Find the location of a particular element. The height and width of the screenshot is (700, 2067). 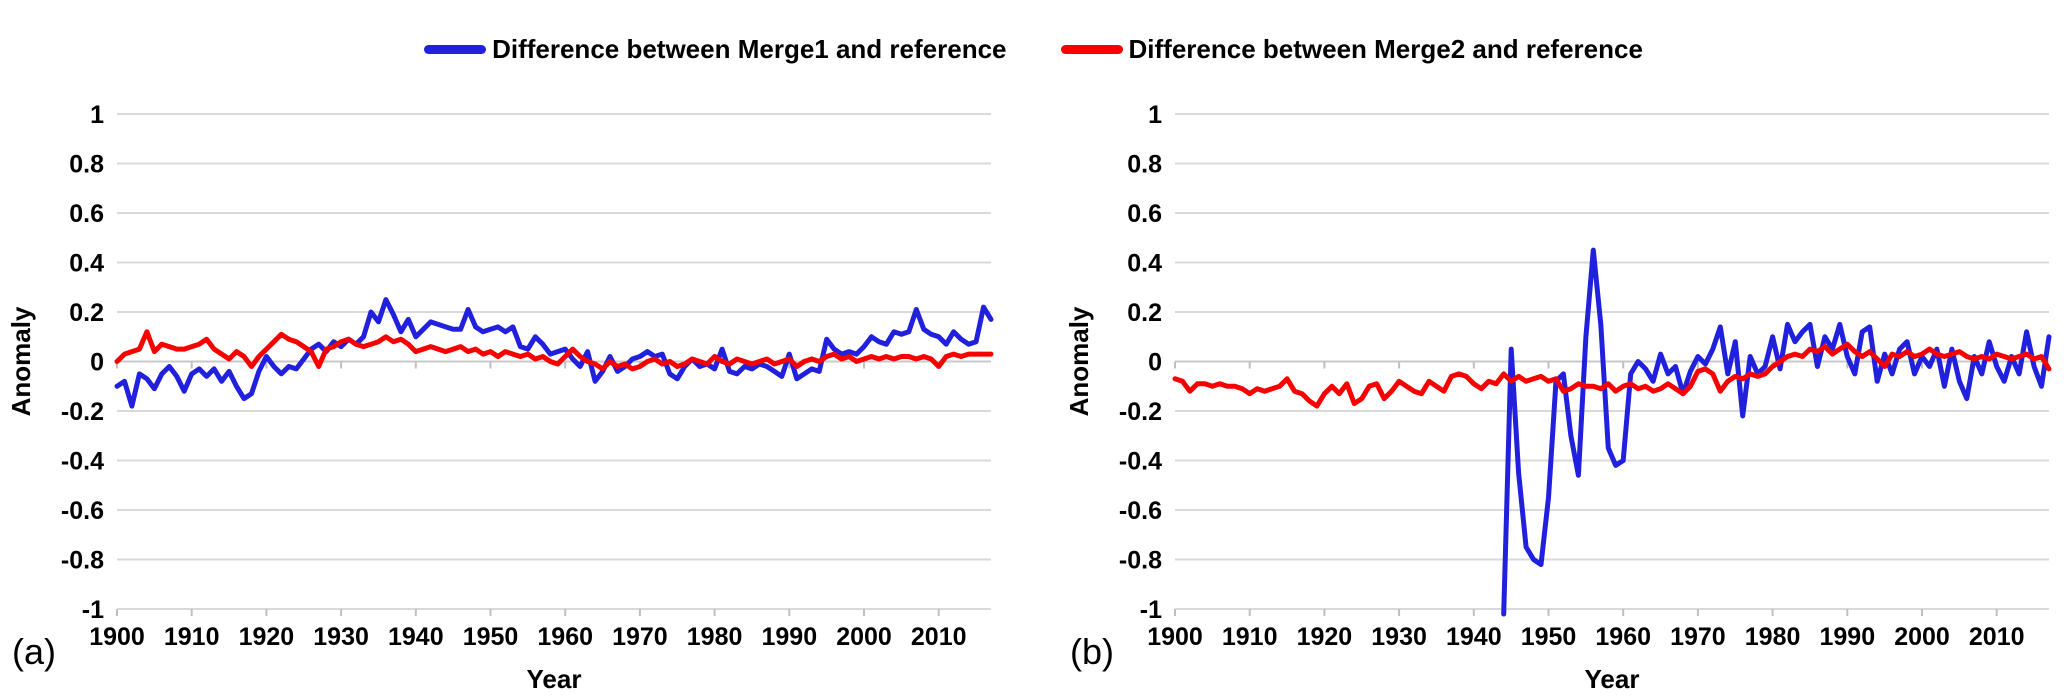

panel-letter: (b) is located at coordinates (1092, 651).